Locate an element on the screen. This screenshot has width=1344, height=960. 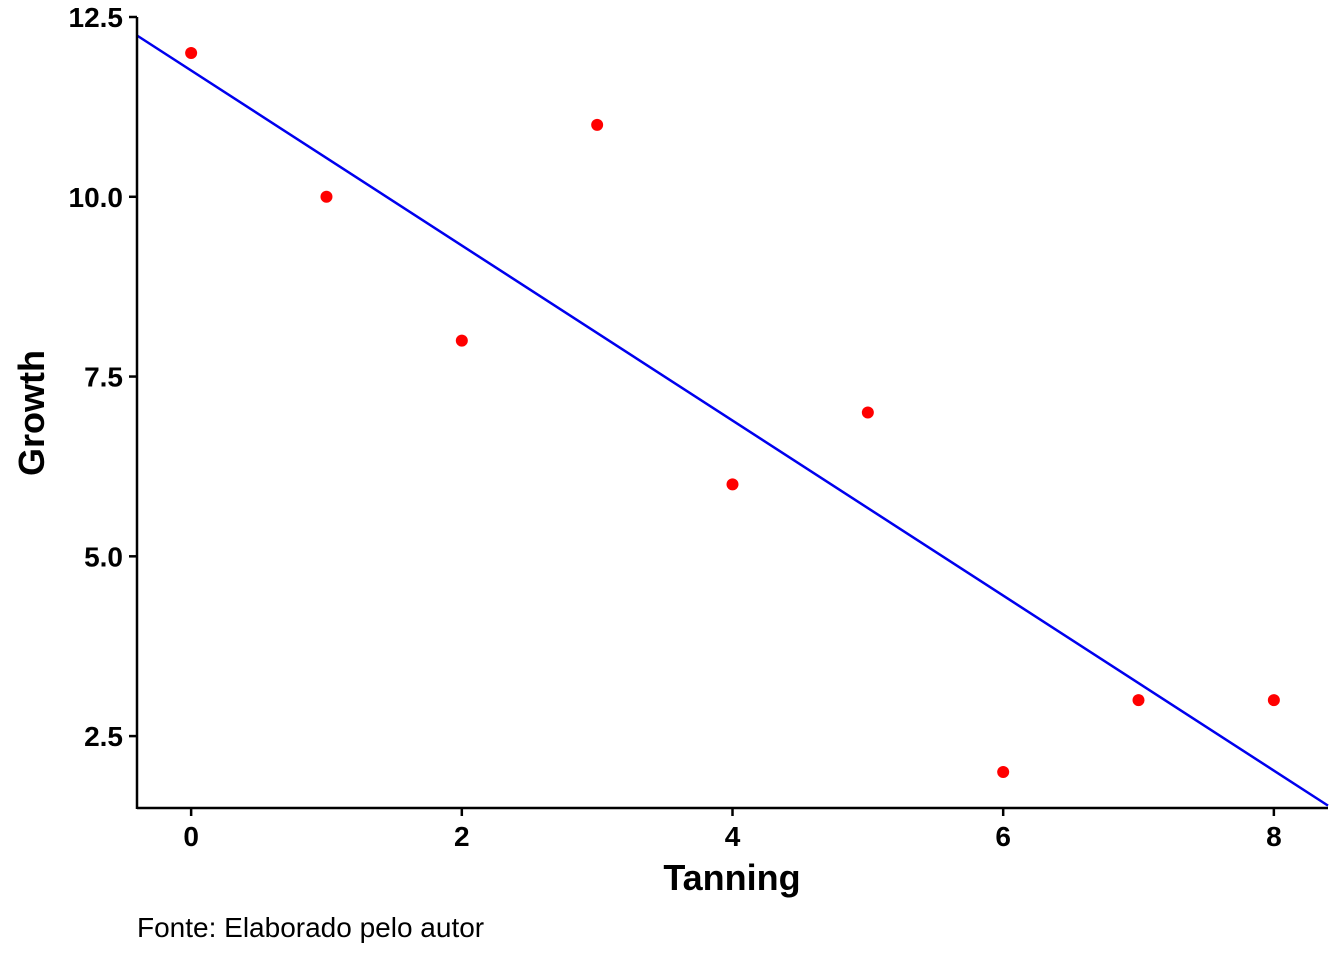
y-tick-label: 2.5 is located at coordinates (103, 736).